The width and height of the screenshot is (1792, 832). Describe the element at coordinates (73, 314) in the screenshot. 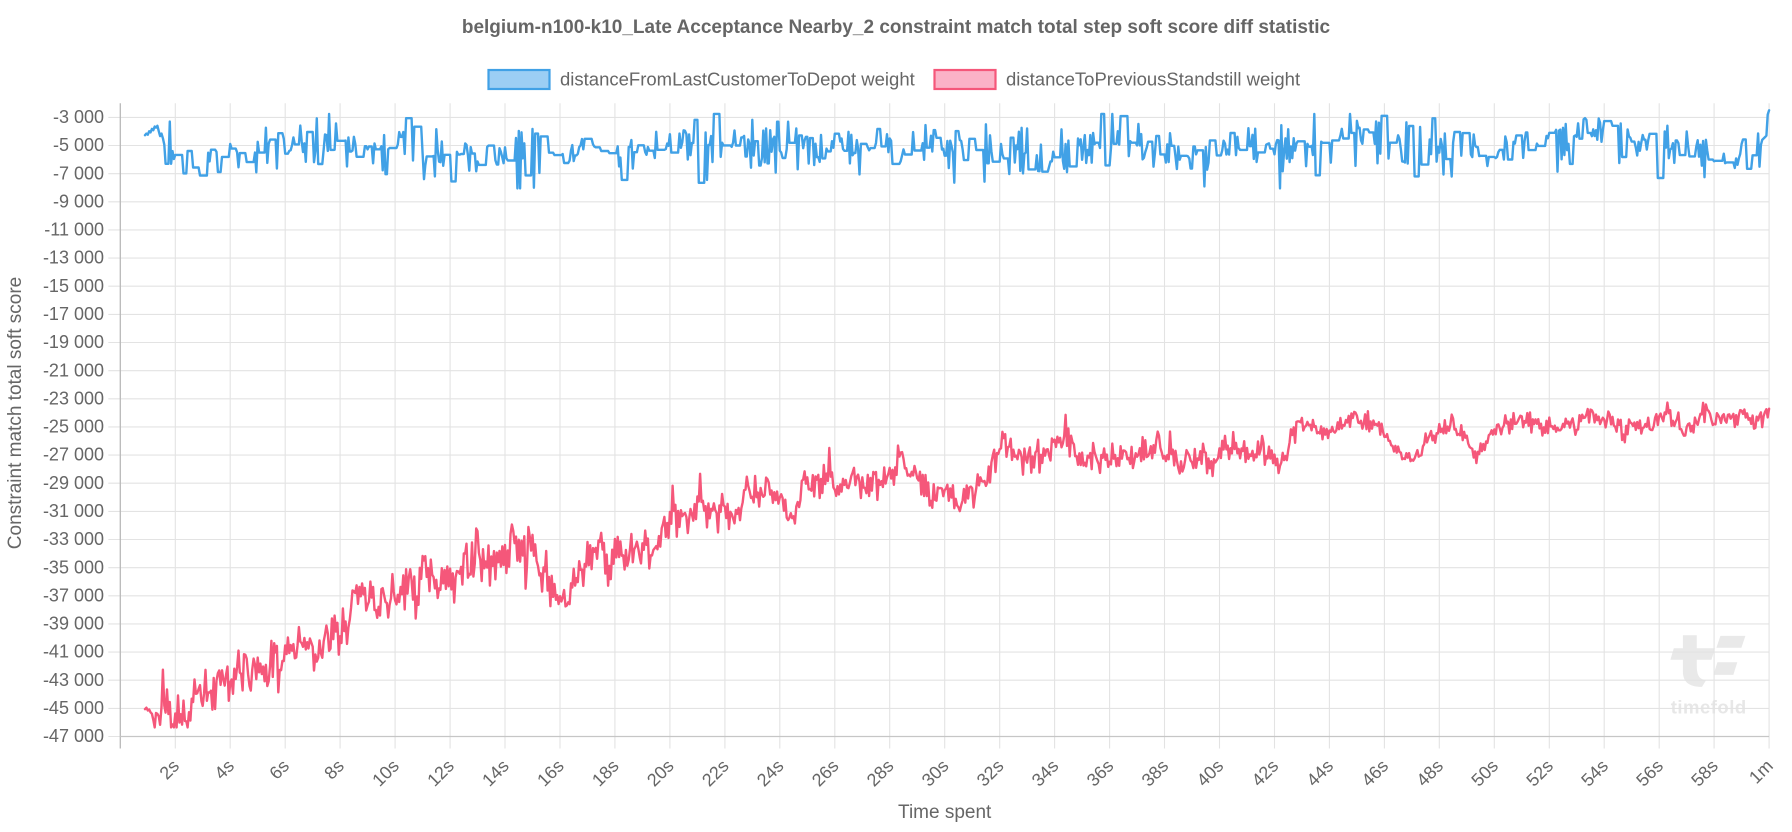

I see `svg-text: -17 000` at that location.